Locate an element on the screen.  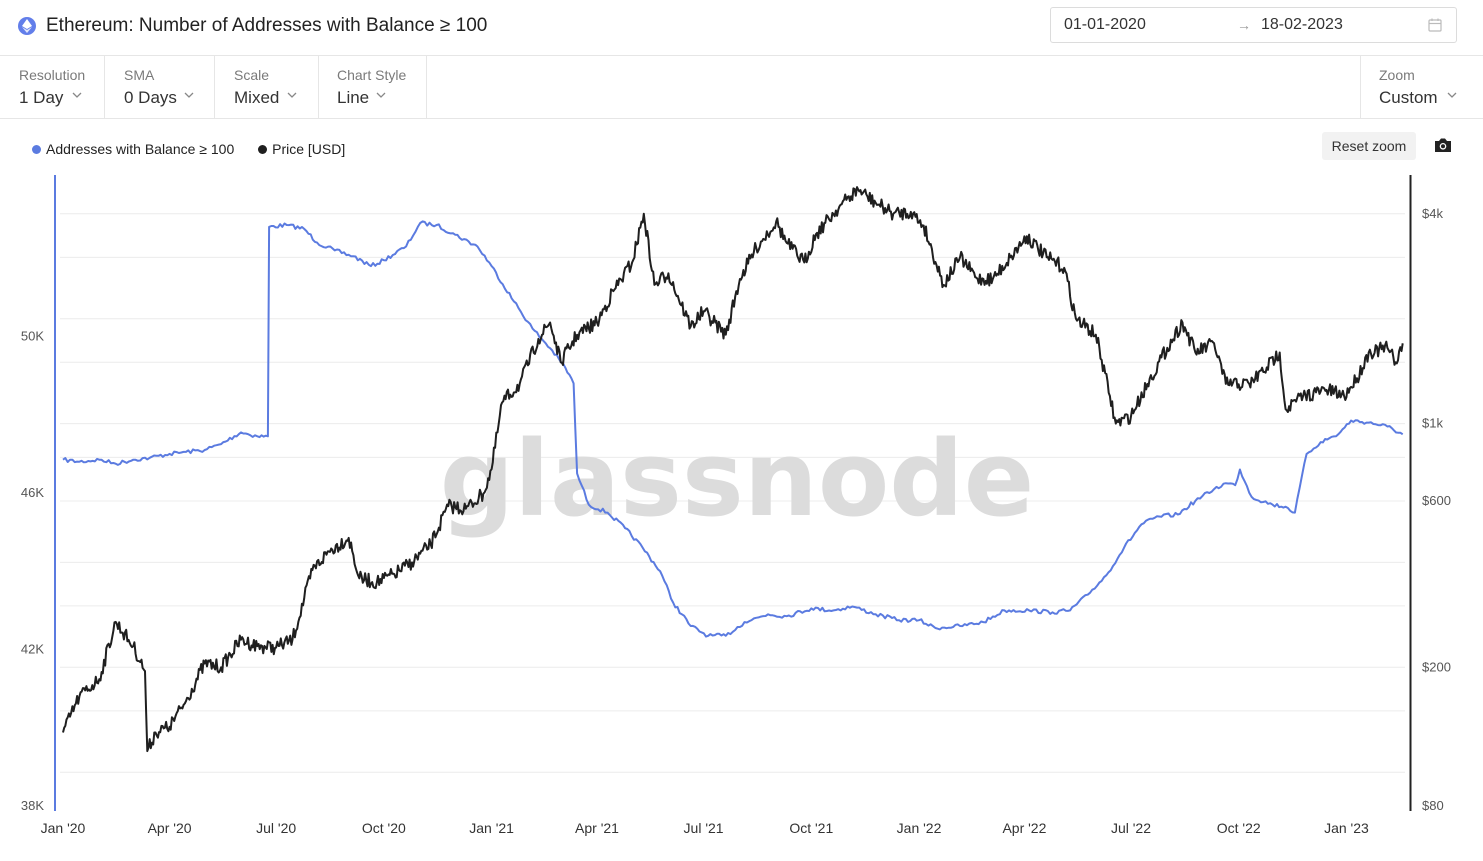
left-tick-label: 38K is located at coordinates (32, 805).